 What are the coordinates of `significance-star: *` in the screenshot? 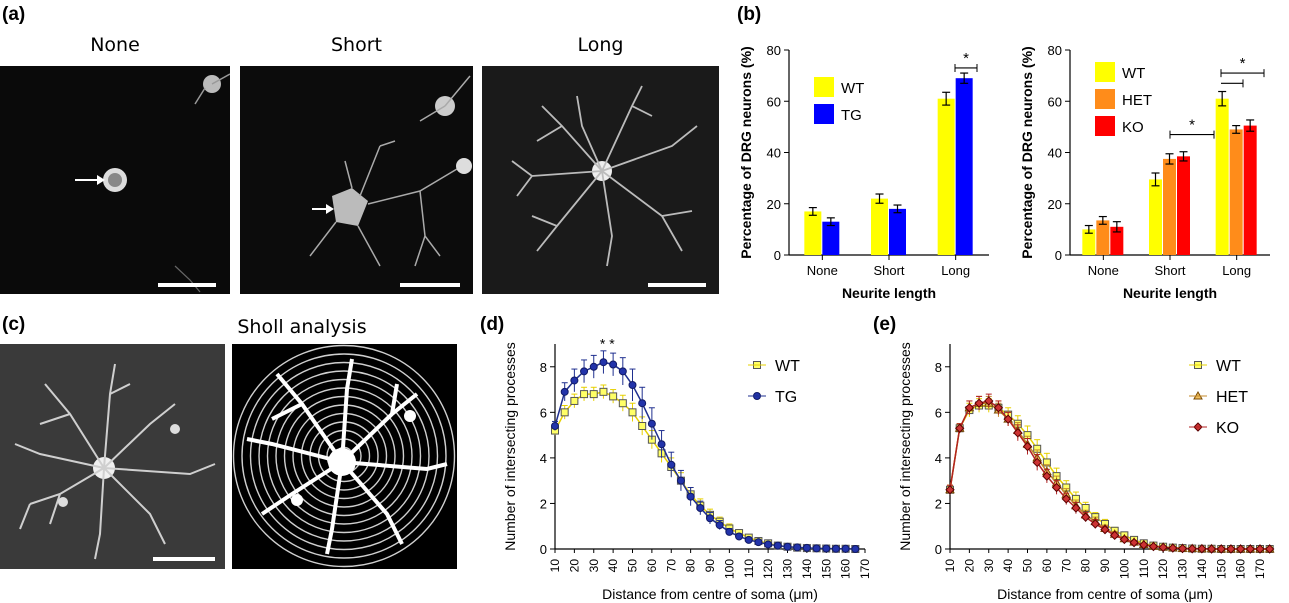 It's located at (1243, 63).